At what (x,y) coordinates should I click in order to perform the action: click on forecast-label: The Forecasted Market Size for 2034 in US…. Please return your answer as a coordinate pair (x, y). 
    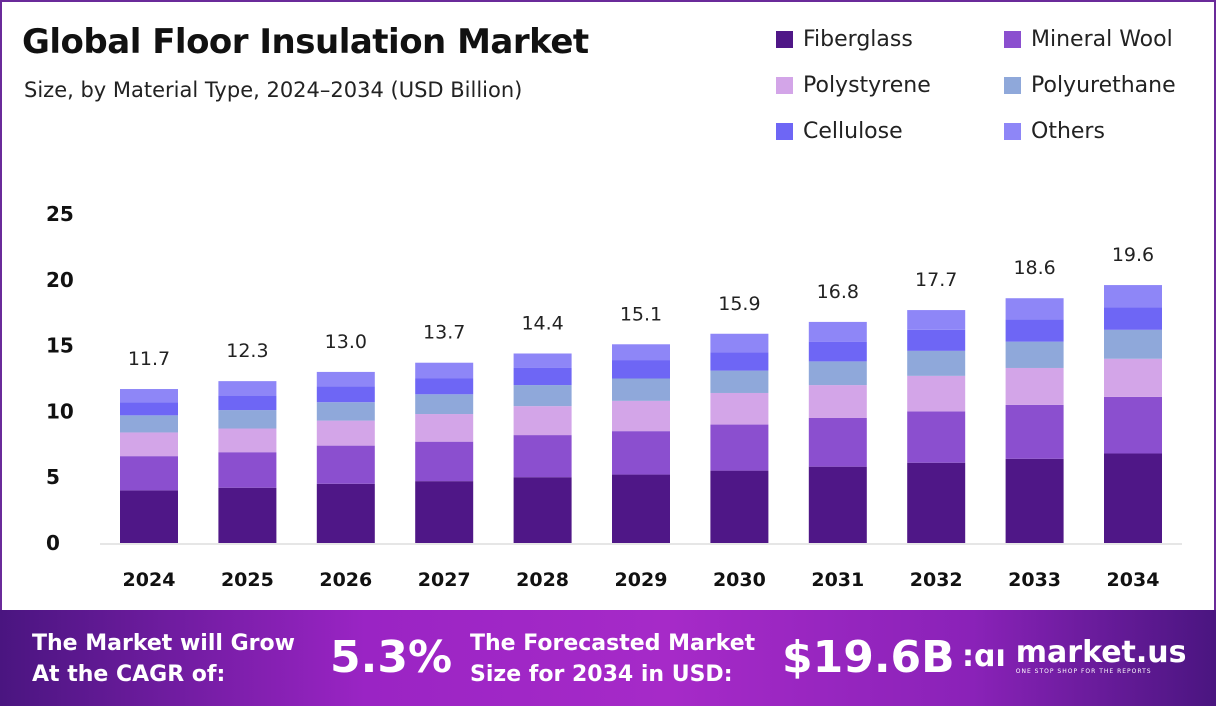
    Looking at the image, I should click on (612, 659).